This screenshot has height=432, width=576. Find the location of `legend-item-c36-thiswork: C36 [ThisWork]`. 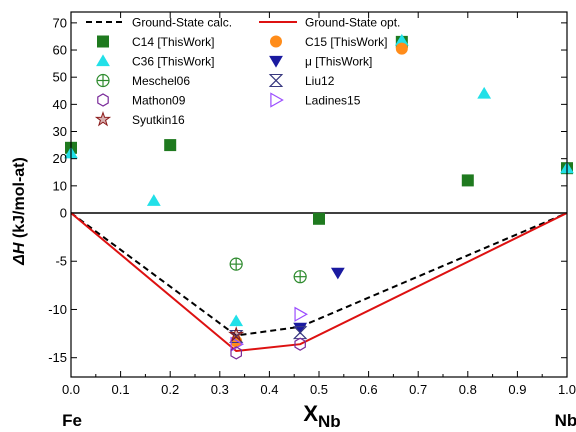

legend-item-c36-thiswork: C36 [ThisWork] is located at coordinates (155, 61).